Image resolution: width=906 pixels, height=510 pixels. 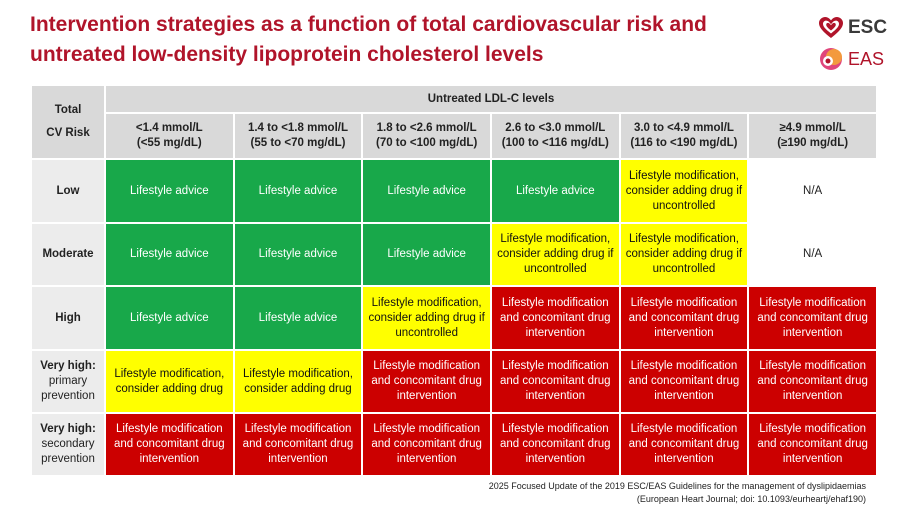 I want to click on ldl-column-header-mmol: 1.4 to <1.8 mmol/L, so click(x=297, y=128).